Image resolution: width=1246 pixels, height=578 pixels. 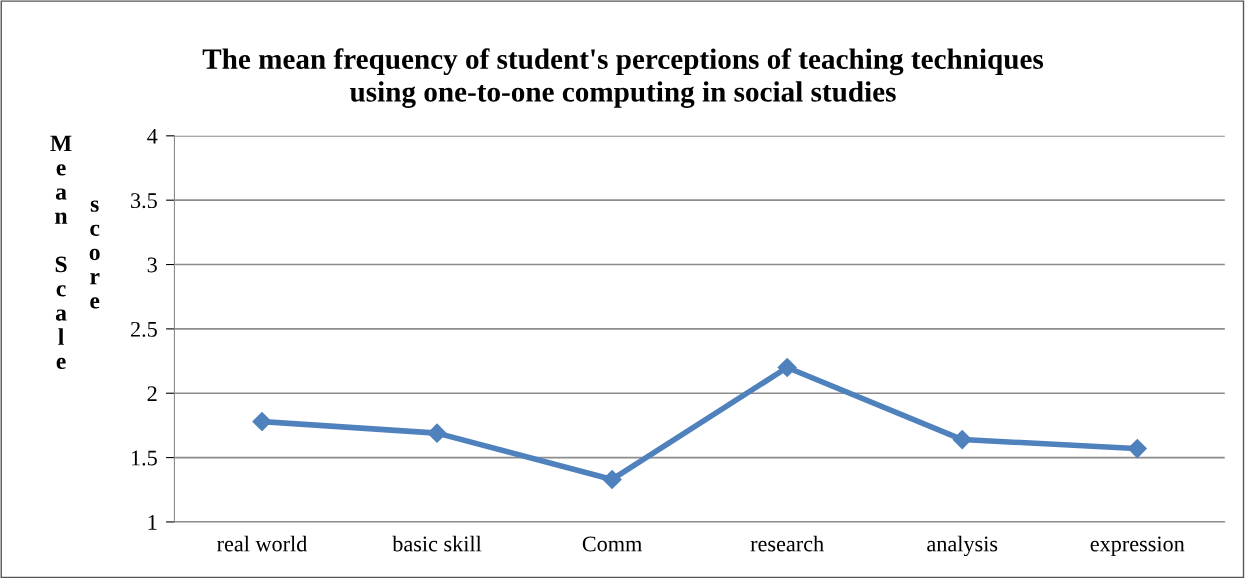 I want to click on x-tick-label: real world, so click(x=262, y=543).